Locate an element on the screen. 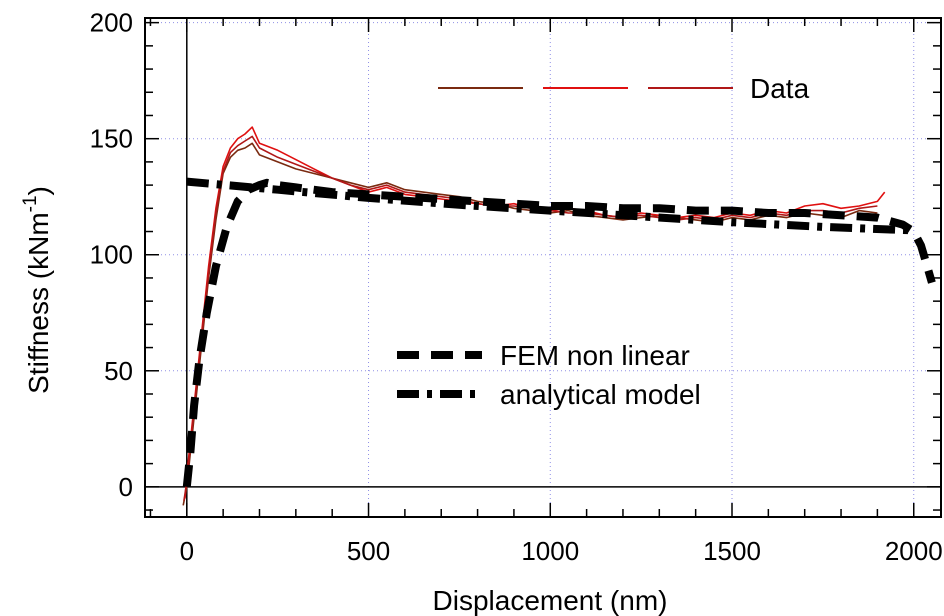  x-tick-label: 500 is located at coordinates (368, 551).